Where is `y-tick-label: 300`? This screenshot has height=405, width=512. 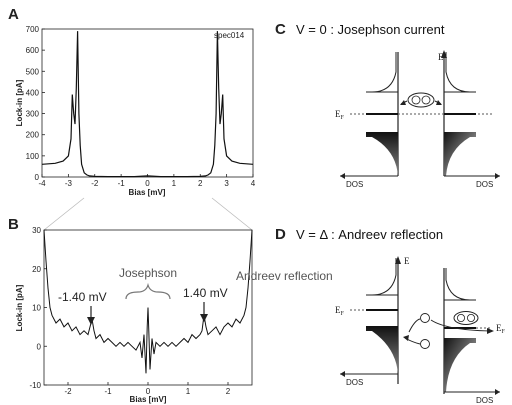 y-tick-label: 300 is located at coordinates (33, 114).